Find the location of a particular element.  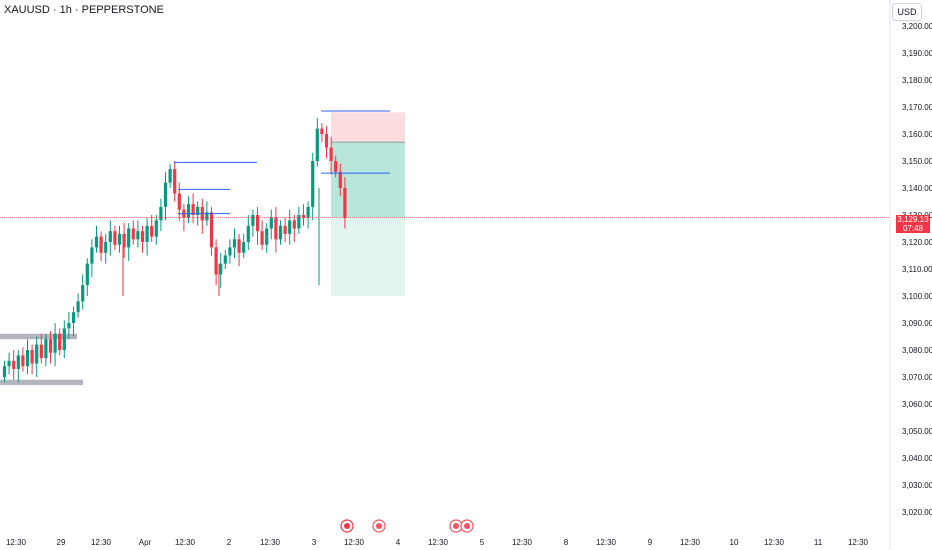

y-tick-label: 3,150.00 is located at coordinates (917, 161).